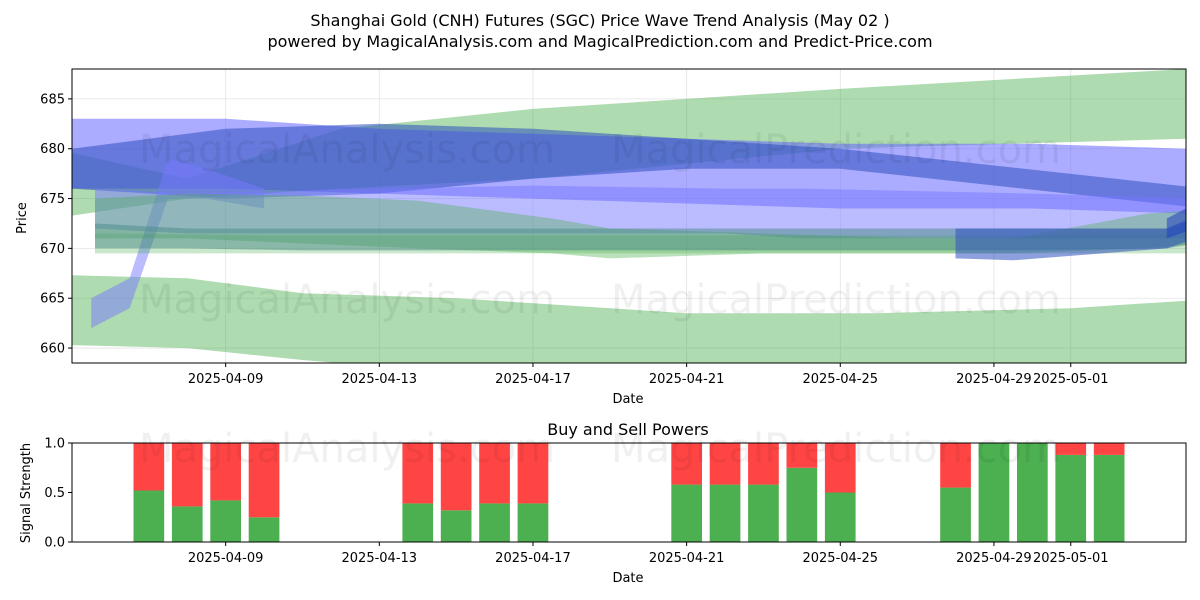 The width and height of the screenshot is (1200, 600). I want to click on signal-x-tick-label: 2025-04-21, so click(687, 558).